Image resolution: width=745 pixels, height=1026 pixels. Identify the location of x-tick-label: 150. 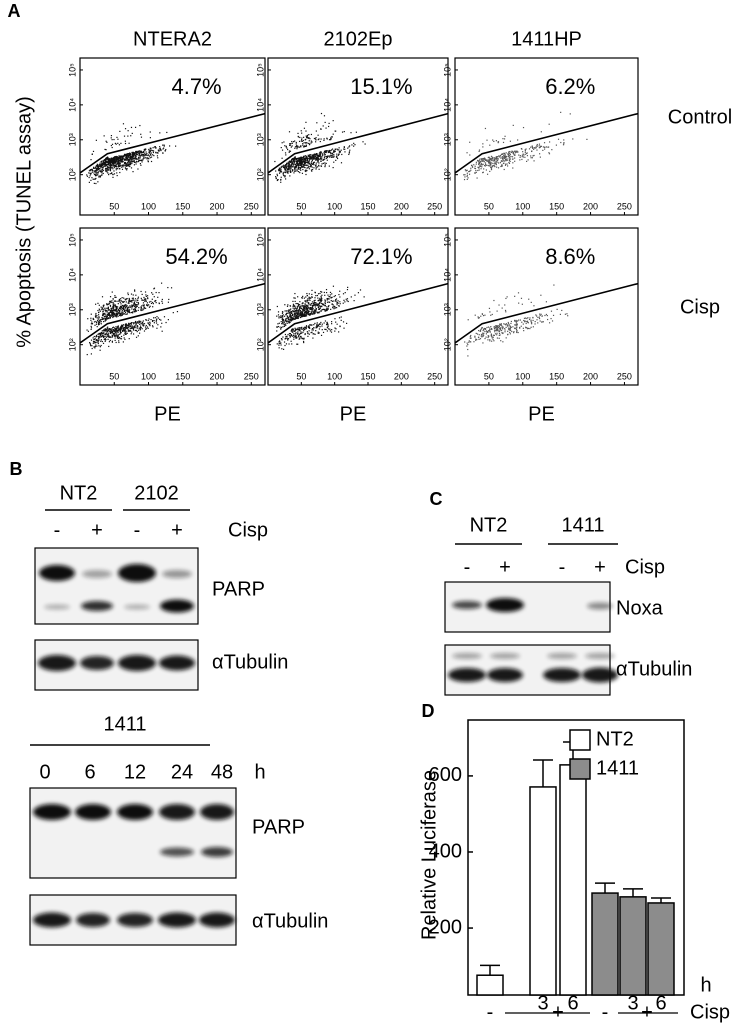
(556, 206).